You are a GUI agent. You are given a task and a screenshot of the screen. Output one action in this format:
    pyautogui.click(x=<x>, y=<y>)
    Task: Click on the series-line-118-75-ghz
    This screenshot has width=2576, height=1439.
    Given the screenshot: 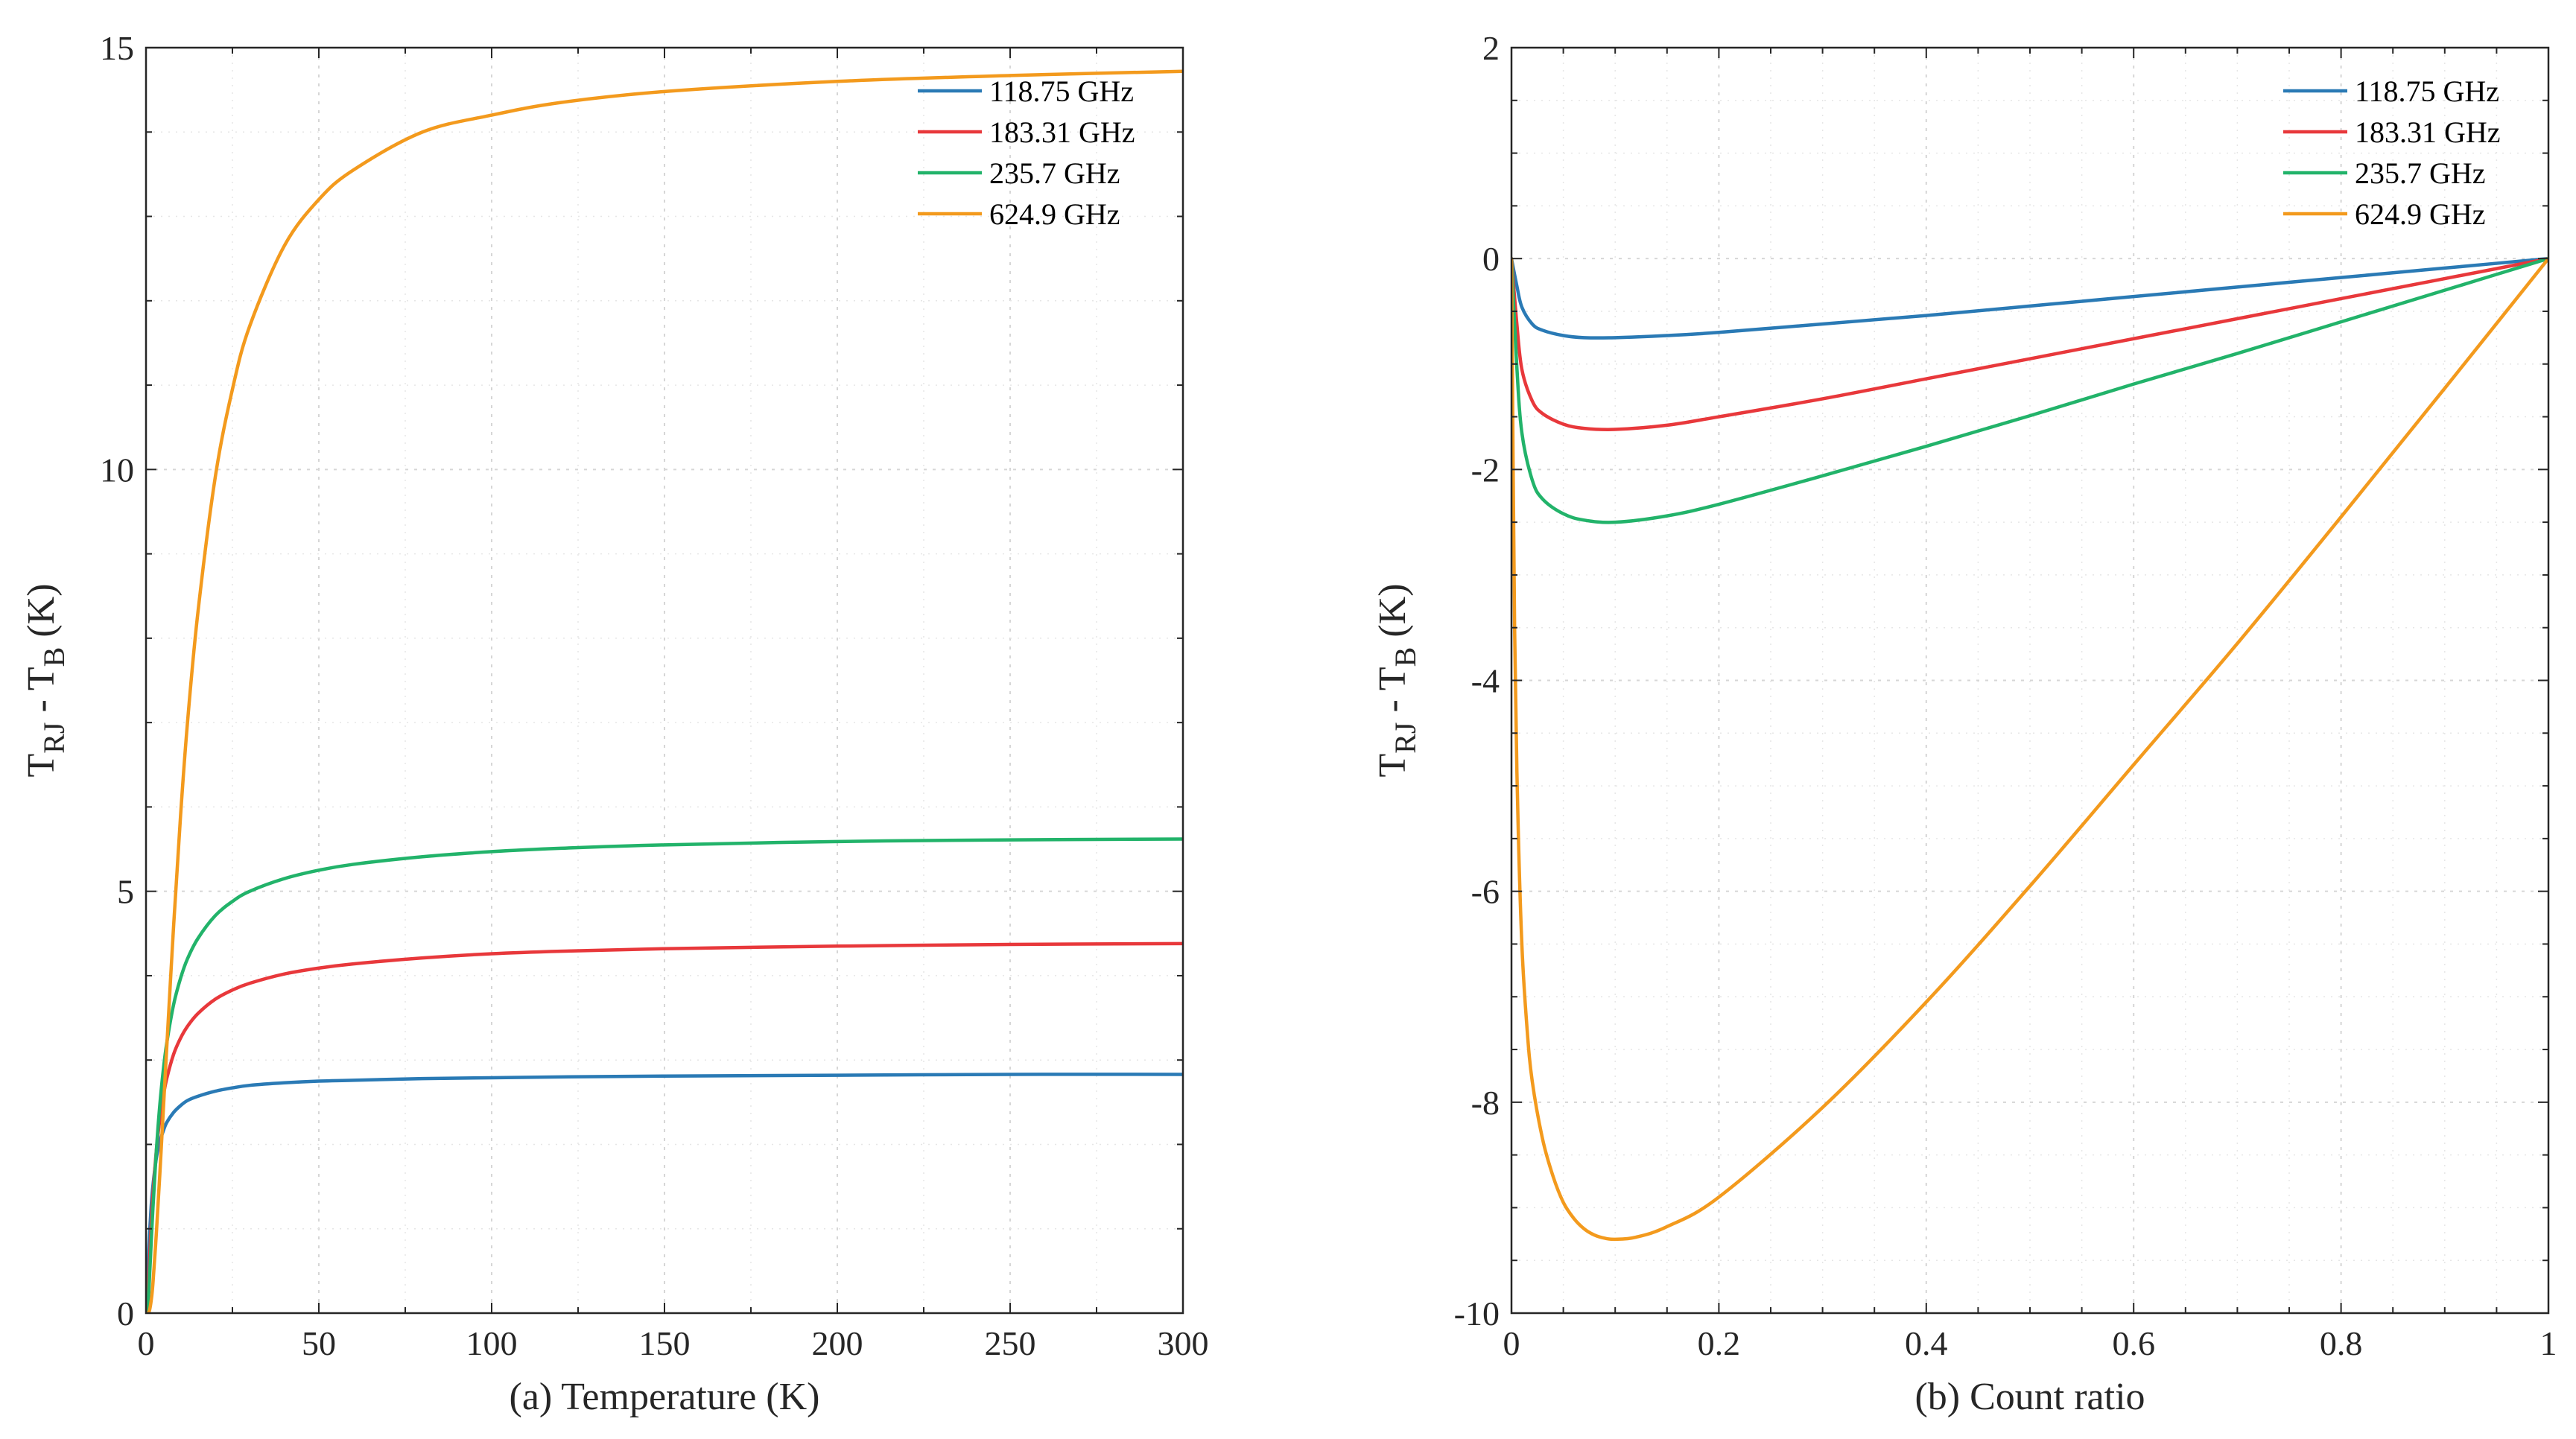 What is the action you would take?
    pyautogui.click(x=2029, y=298)
    